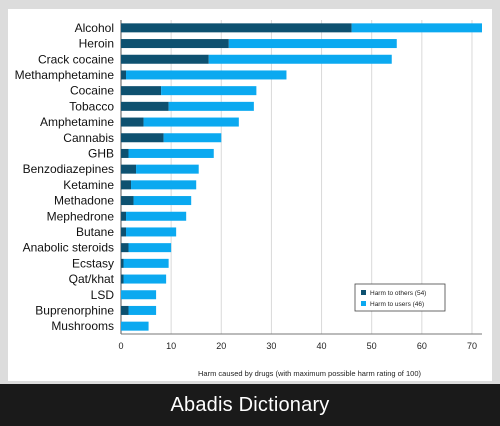 The height and width of the screenshot is (426, 500). I want to click on x-tick-label: 60, so click(422, 346).